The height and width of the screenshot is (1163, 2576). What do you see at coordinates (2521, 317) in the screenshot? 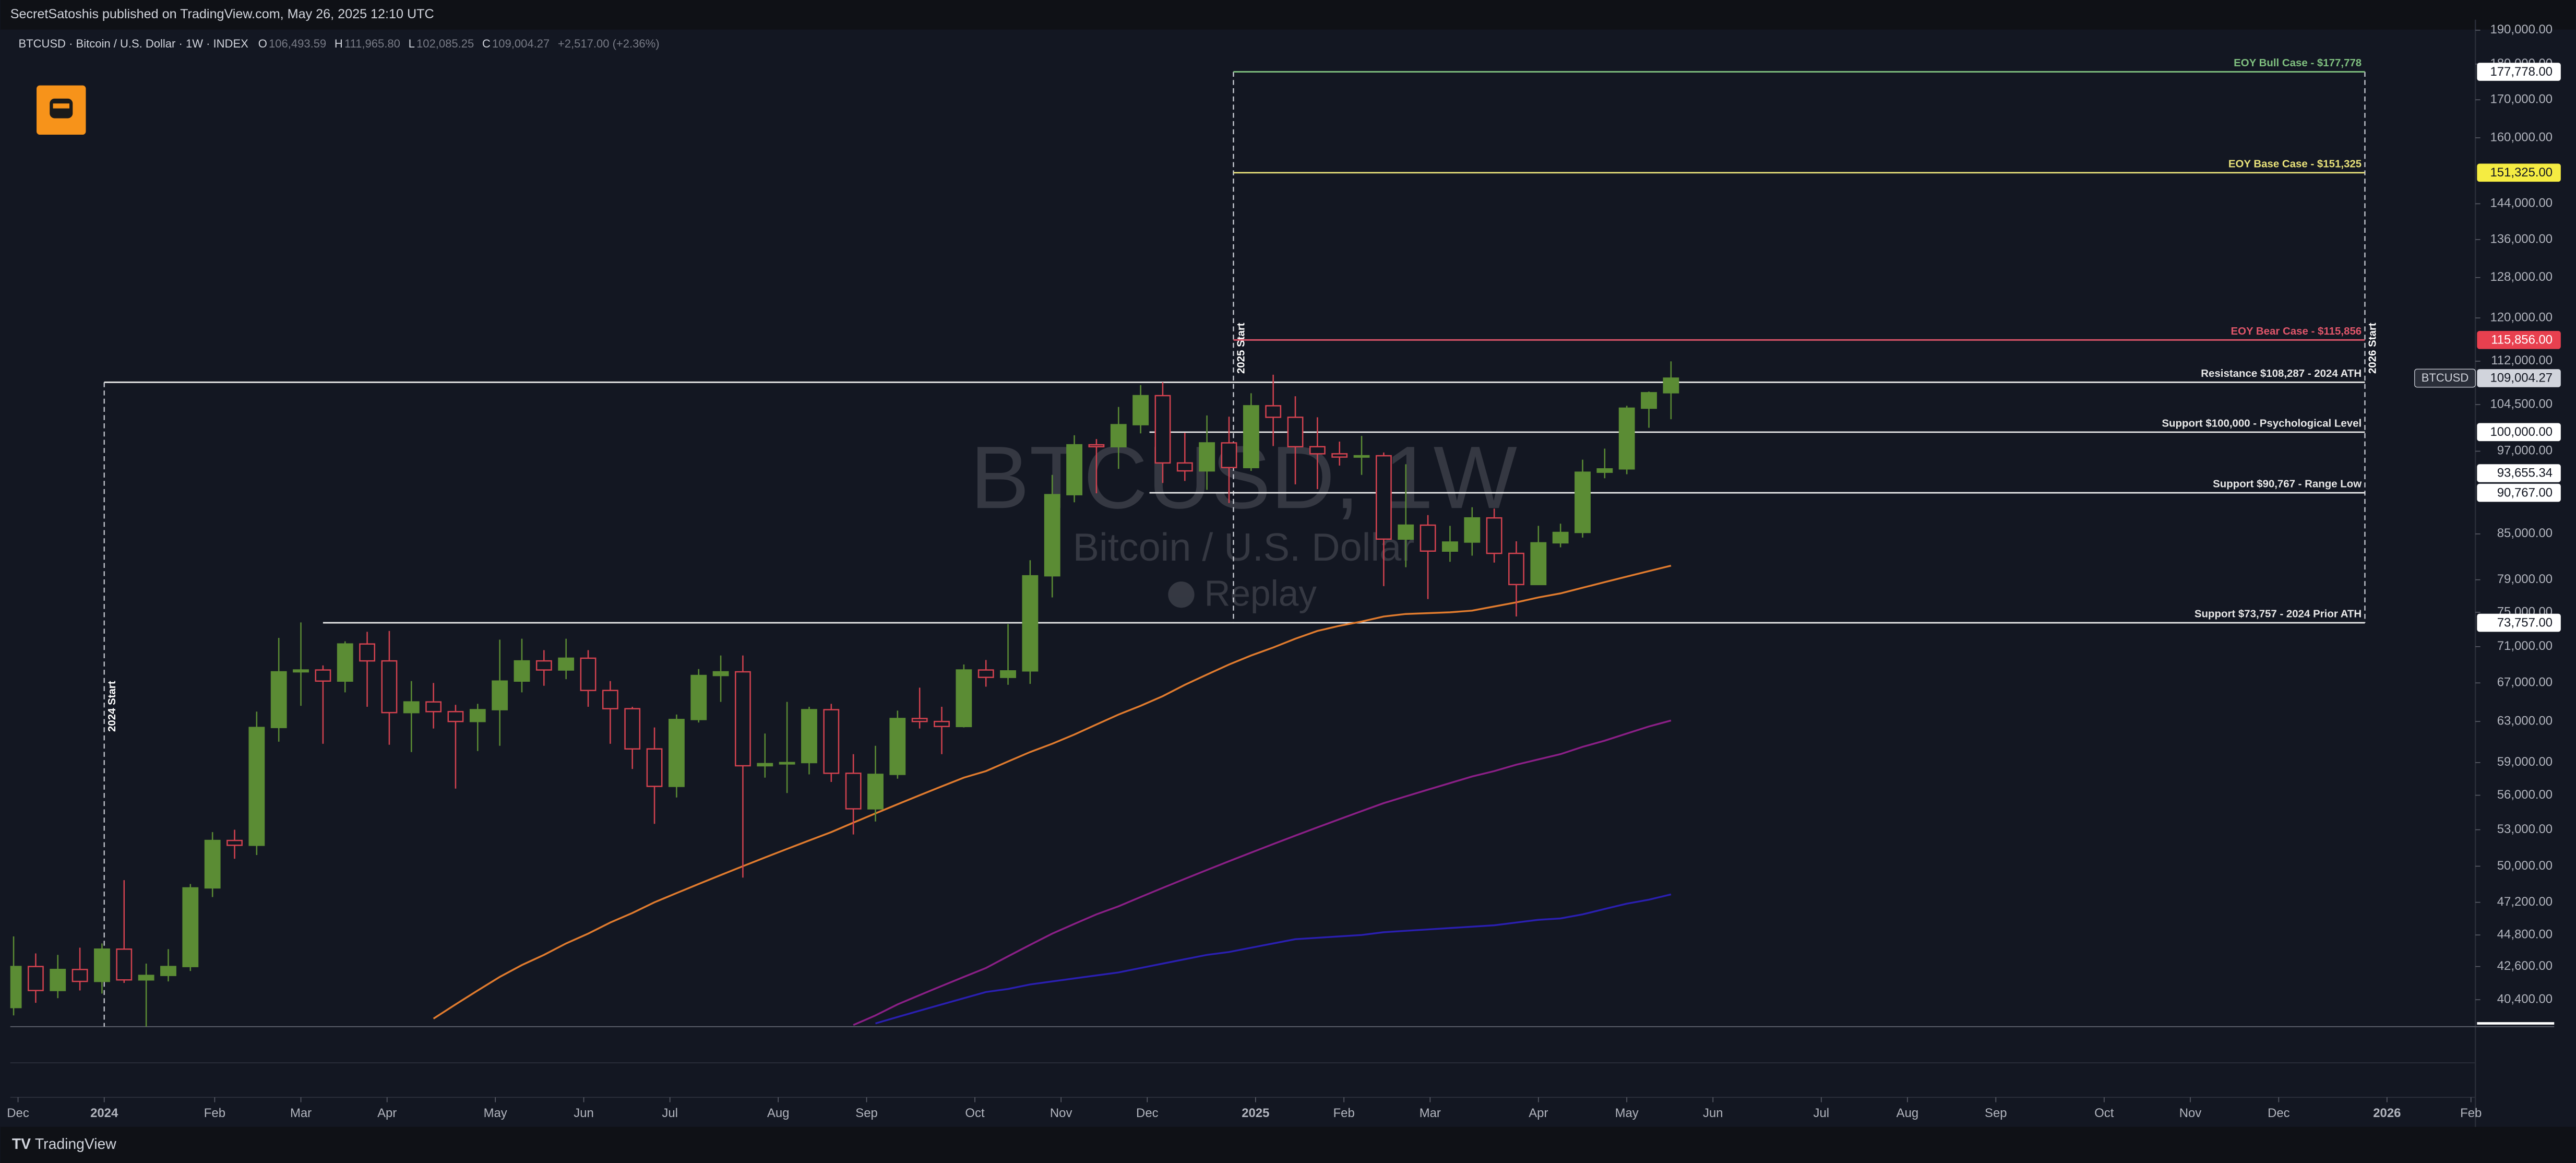
I see `y-tick-label: 120,000.00` at bounding box center [2521, 317].